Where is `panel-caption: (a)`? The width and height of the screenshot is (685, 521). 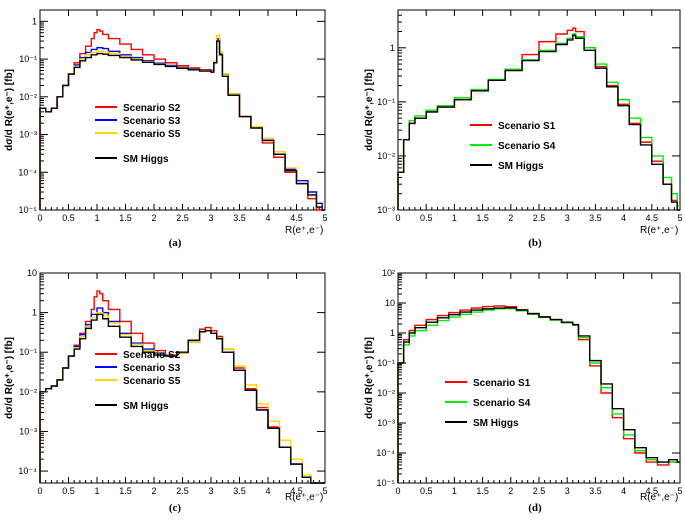
panel-caption: (a) is located at coordinates (175, 243).